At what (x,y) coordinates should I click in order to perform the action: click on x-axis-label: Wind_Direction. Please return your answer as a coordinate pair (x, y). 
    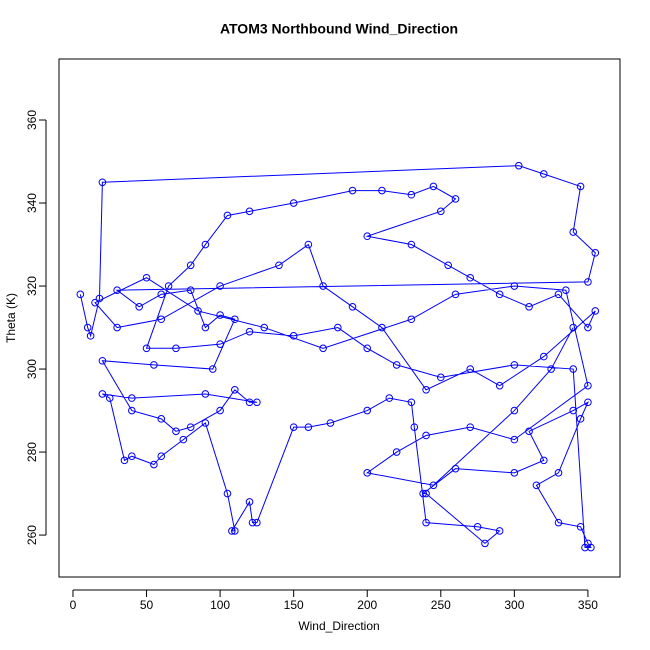
    Looking at the image, I should click on (338, 626).